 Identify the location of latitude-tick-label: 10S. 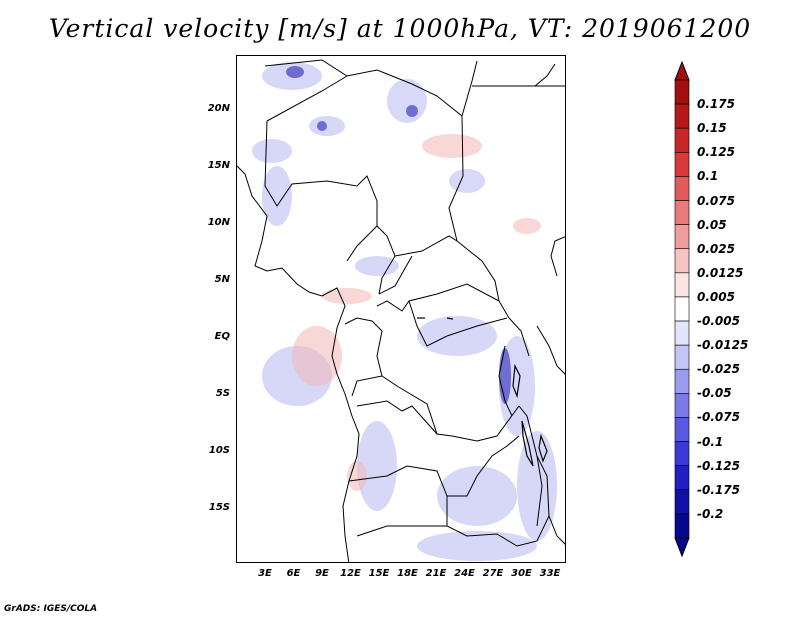
(219, 450).